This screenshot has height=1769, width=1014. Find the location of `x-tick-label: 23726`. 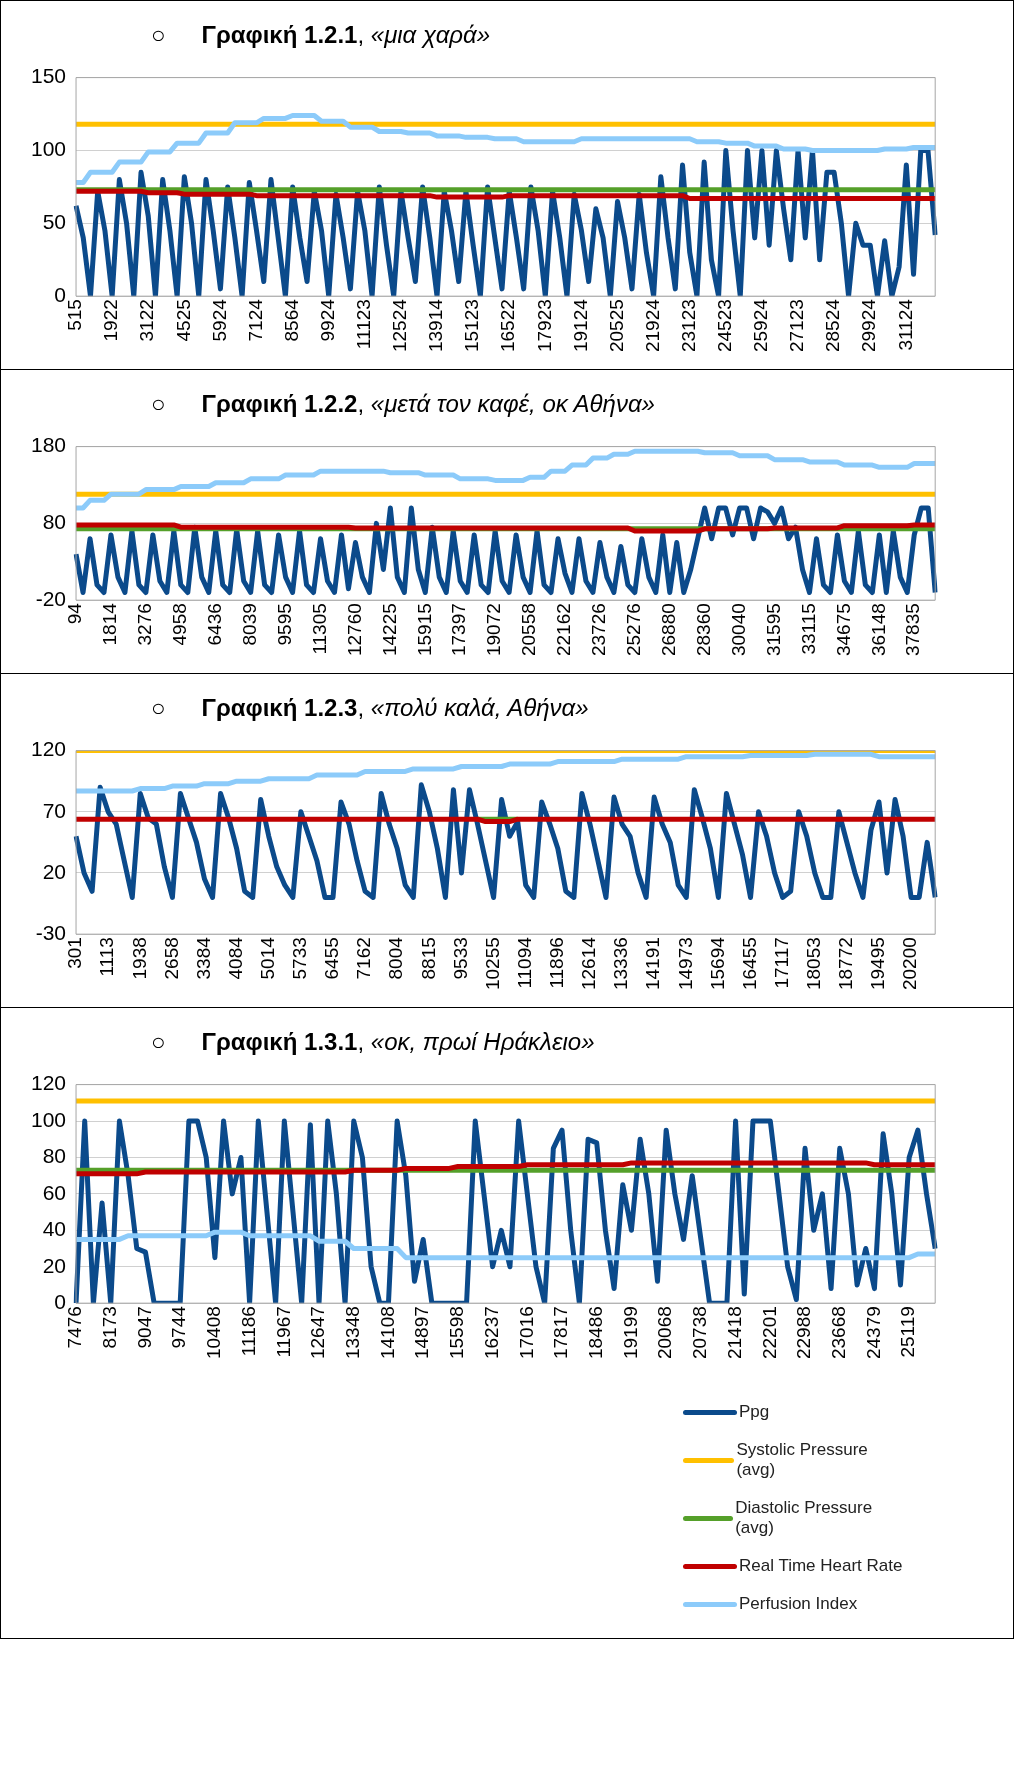

x-tick-label: 23726 is located at coordinates (599, 630).